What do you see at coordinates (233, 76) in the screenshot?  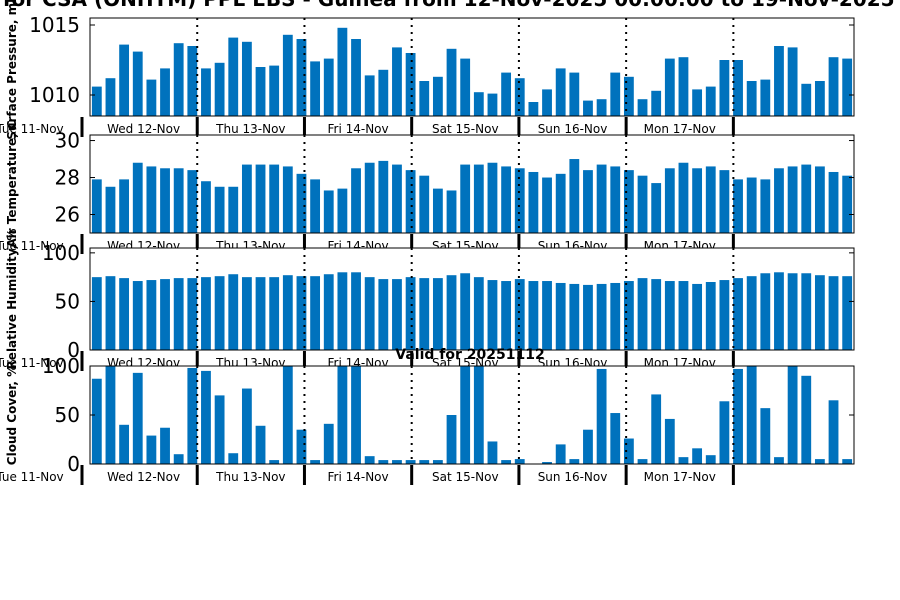 I see `bar: 1014.1` at bounding box center [233, 76].